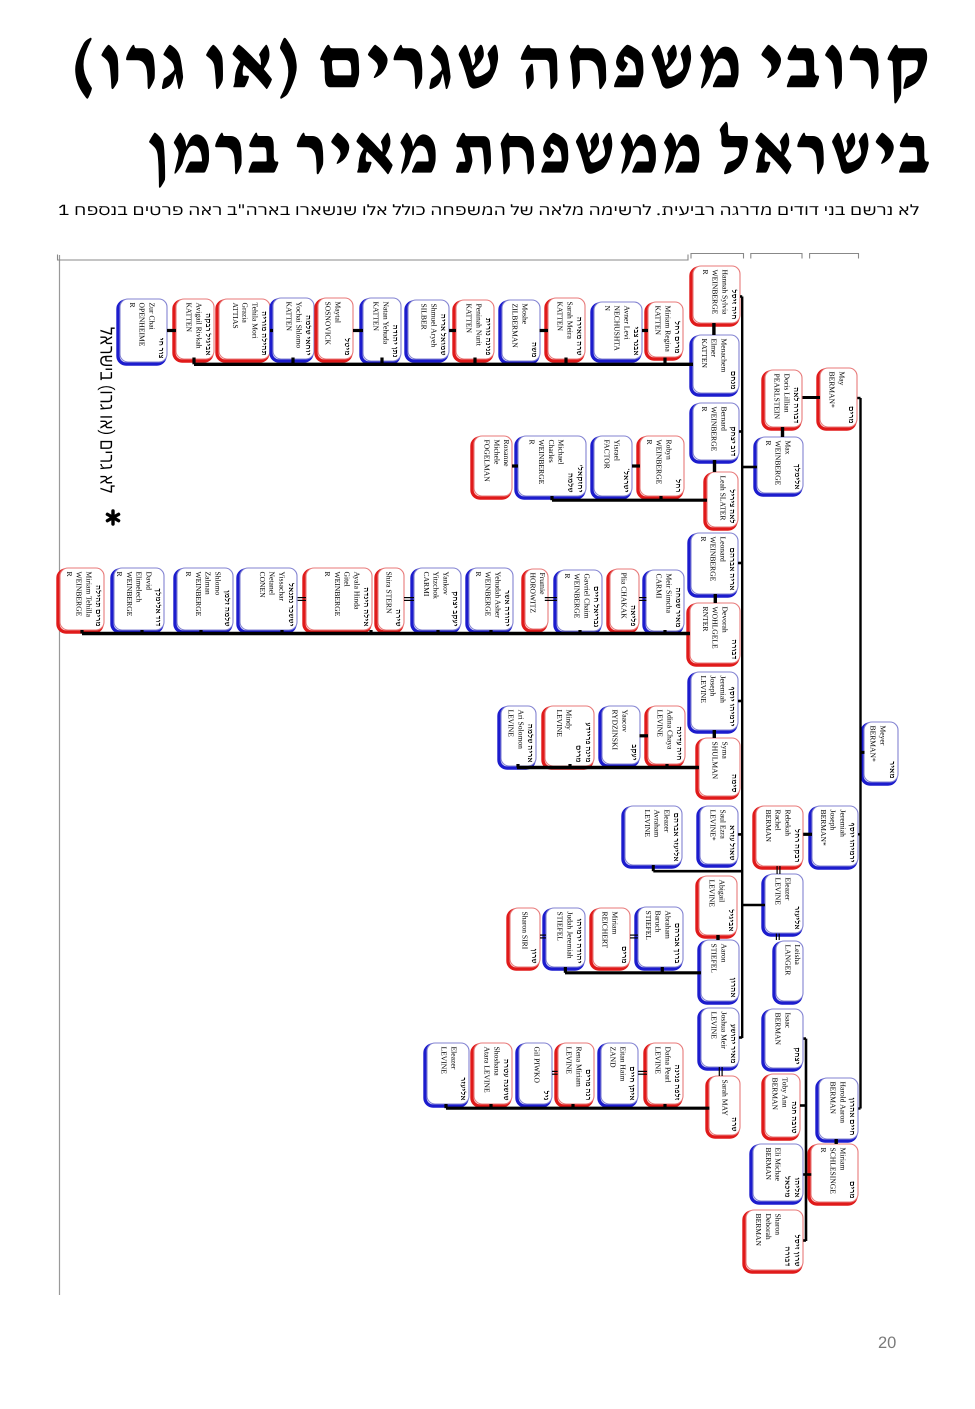  Describe the element at coordinates (561, 452) in the screenshot. I see `svg-text: Michael` at that location.